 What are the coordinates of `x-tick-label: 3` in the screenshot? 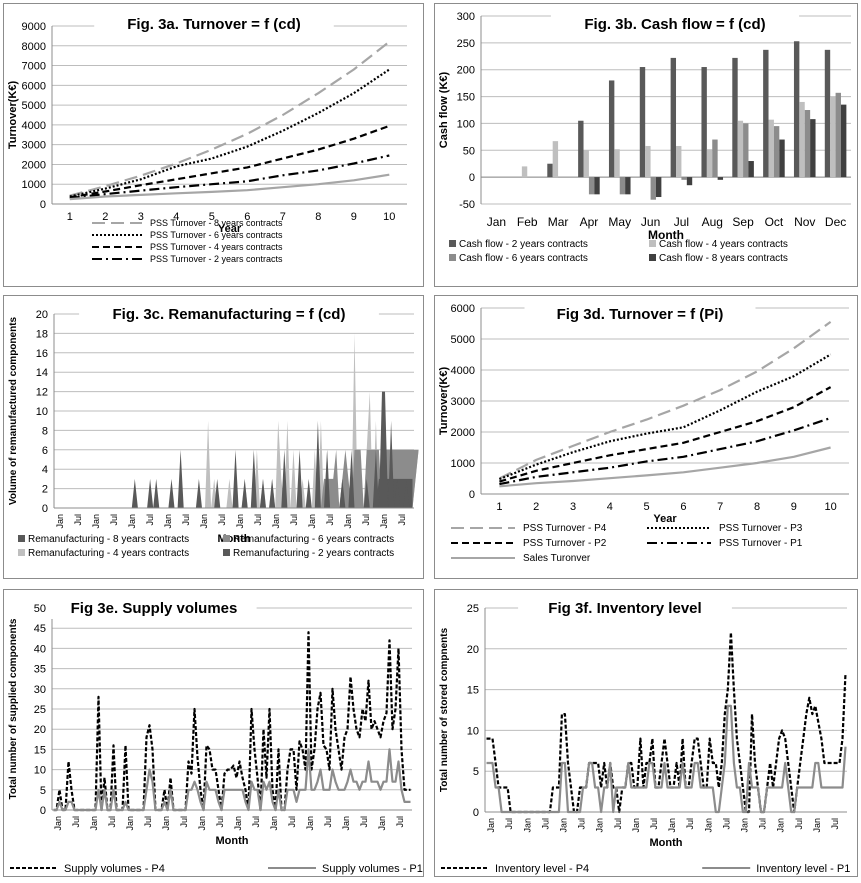 It's located at (573, 507).